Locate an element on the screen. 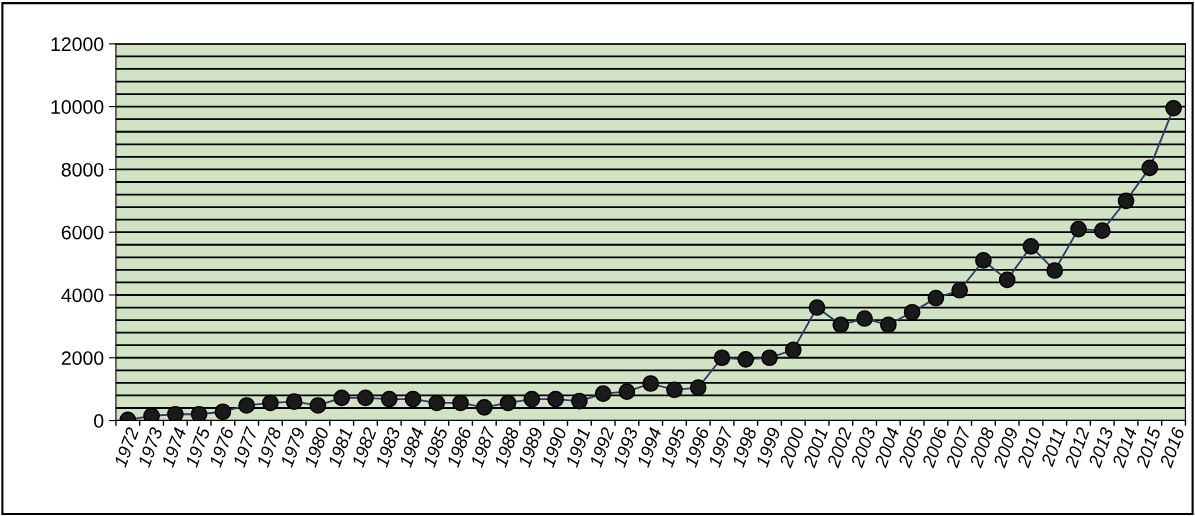 Image resolution: width=1195 pixels, height=516 pixels. x-tick-label: 1987 is located at coordinates (483, 446).